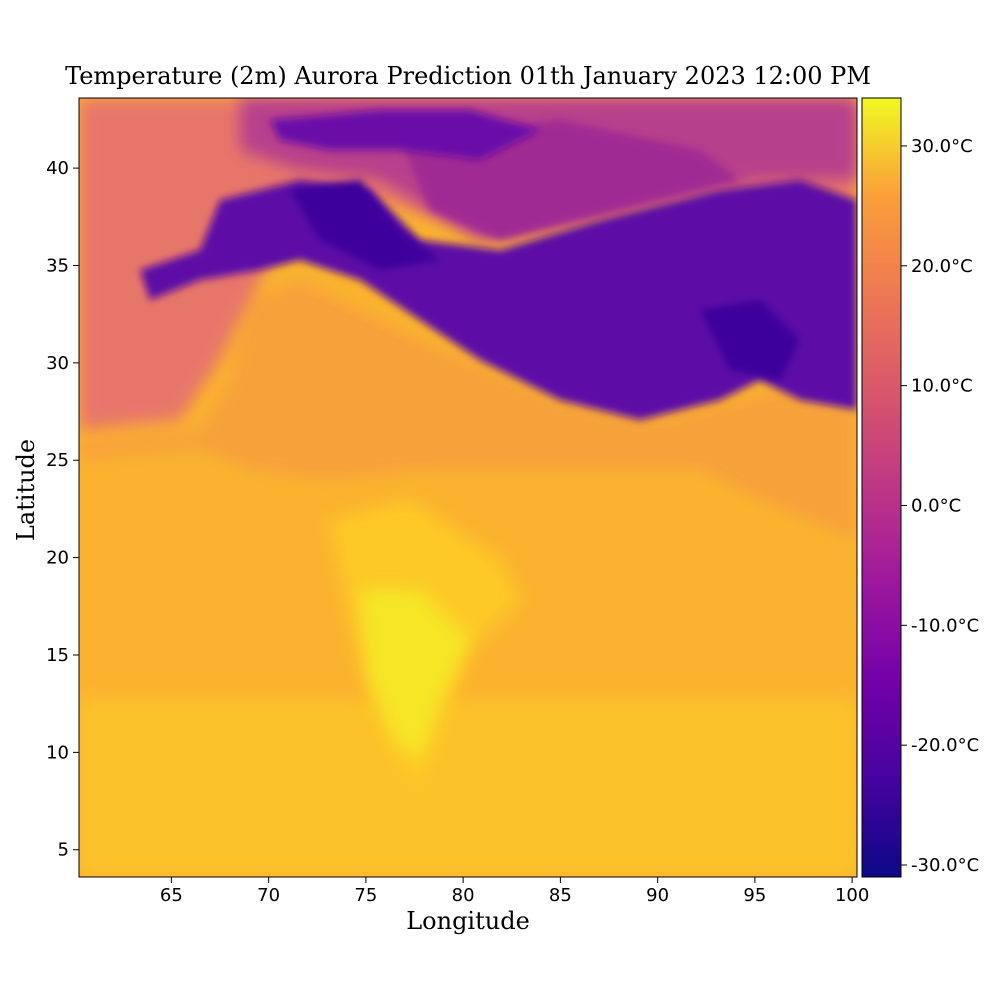 This screenshot has height=1000, width=1000. Describe the element at coordinates (750, 340) in the screenshot. I see `tibet-east-cold-core` at that location.